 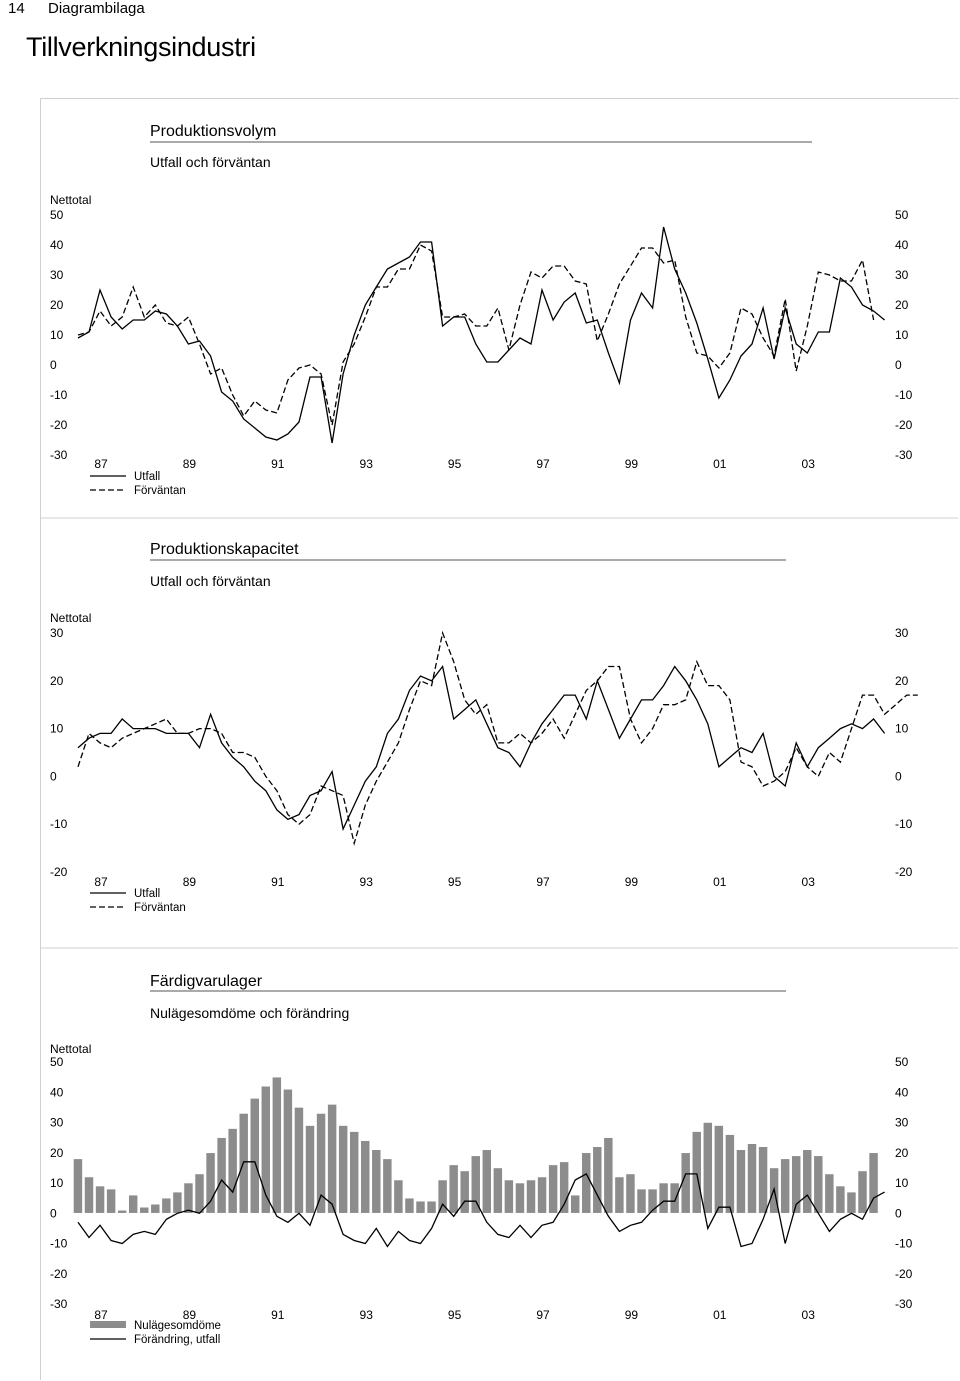 I want to click on y-tick-label-left: 0, so click(x=53, y=1213).